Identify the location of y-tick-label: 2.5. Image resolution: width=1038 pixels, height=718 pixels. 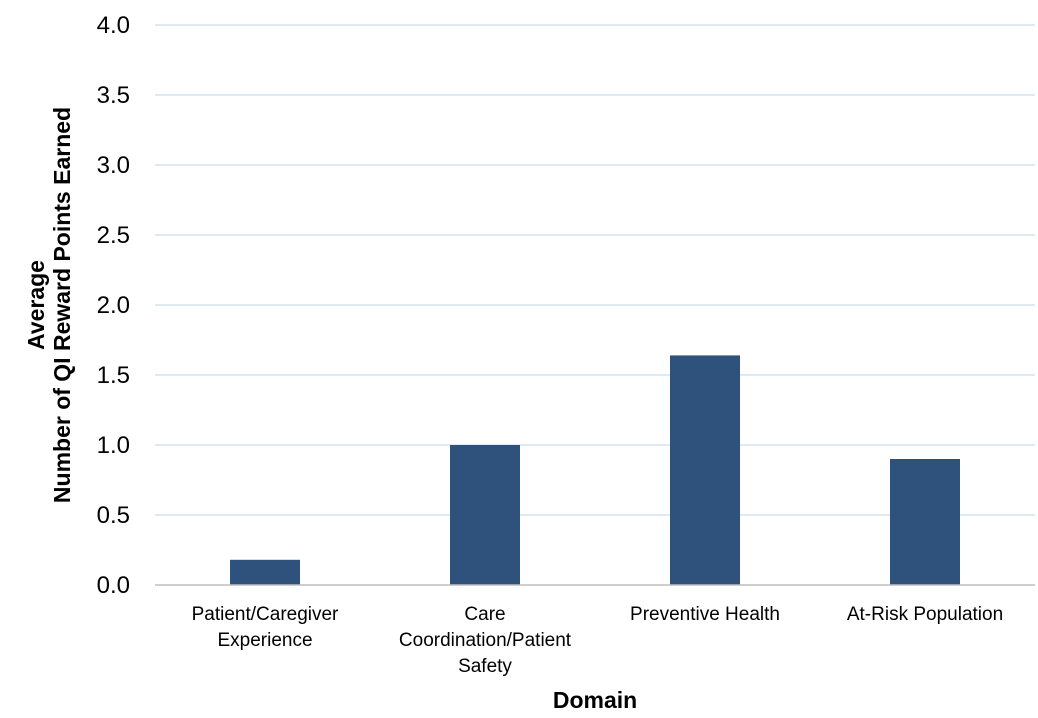
(113, 235).